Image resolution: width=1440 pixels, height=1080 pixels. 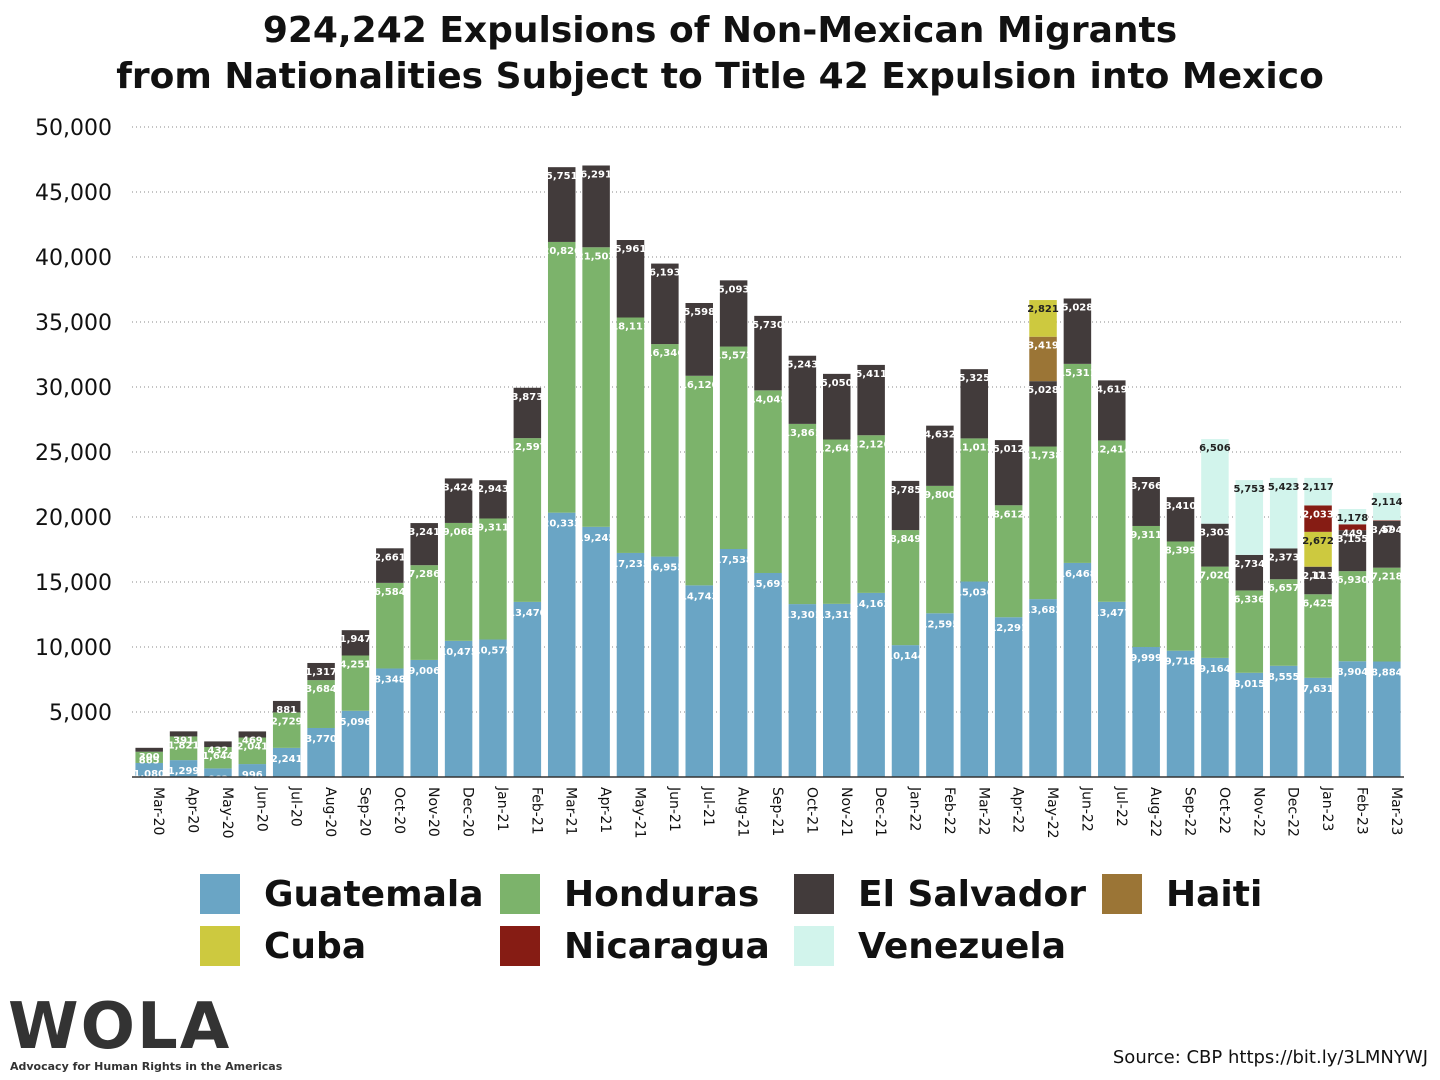 What do you see at coordinates (1318, 514) in the screenshot?
I see `bar-value-label: 2,033` at bounding box center [1318, 514].